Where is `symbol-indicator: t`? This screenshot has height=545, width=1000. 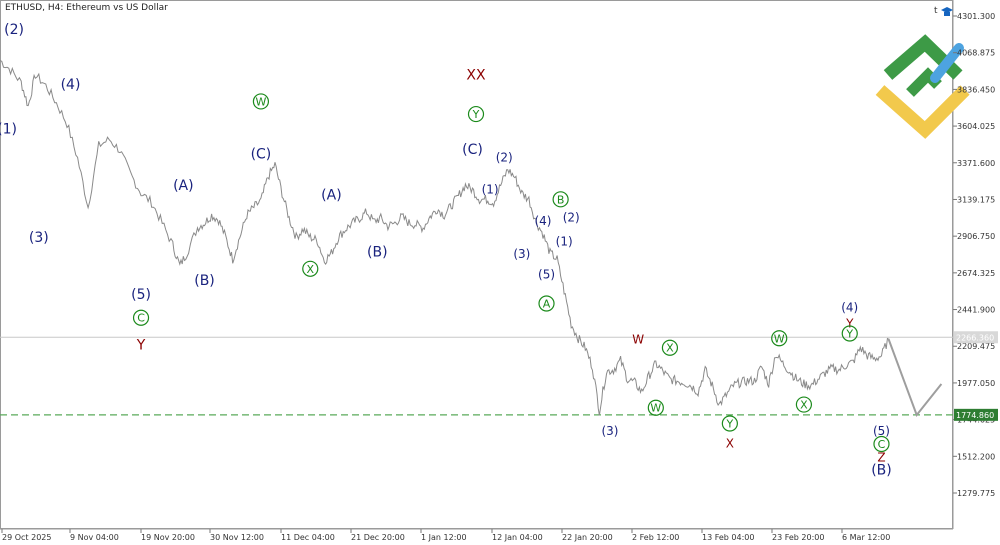
symbol-indicator: t is located at coordinates (936, 11).